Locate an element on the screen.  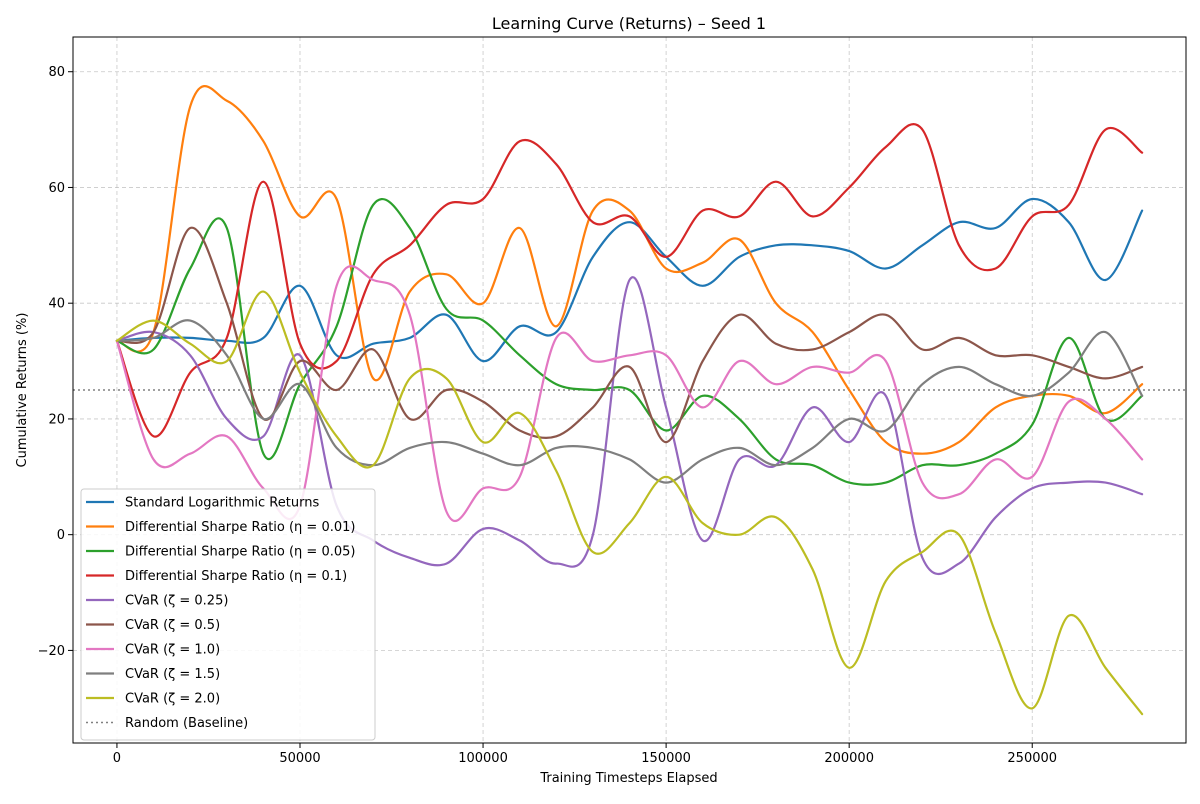
x-tick-label: 100000 is located at coordinates (483, 758).